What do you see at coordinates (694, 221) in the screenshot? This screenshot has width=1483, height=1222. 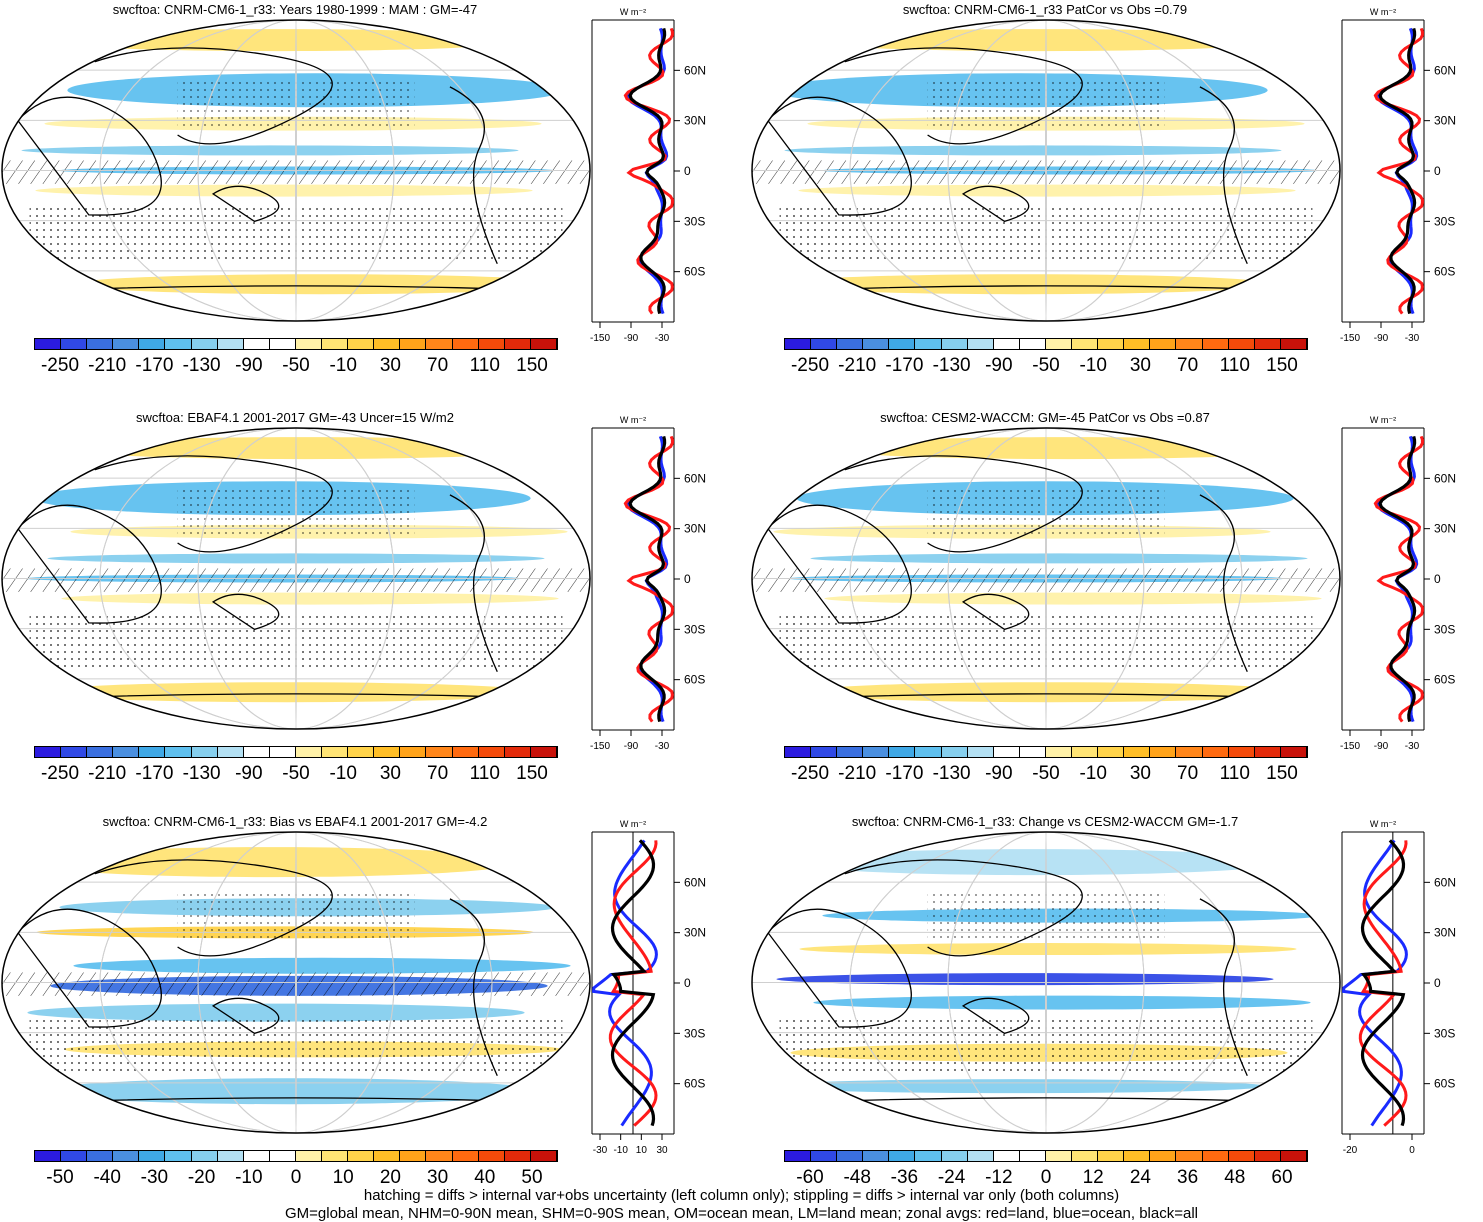 I see `lat-tick-label: 30S` at bounding box center [694, 221].